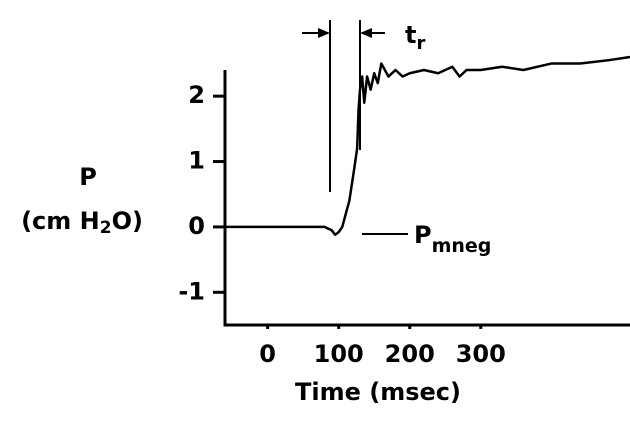 This screenshot has width=630, height=421. I want to click on x-tick-label: 0, so click(267, 354).